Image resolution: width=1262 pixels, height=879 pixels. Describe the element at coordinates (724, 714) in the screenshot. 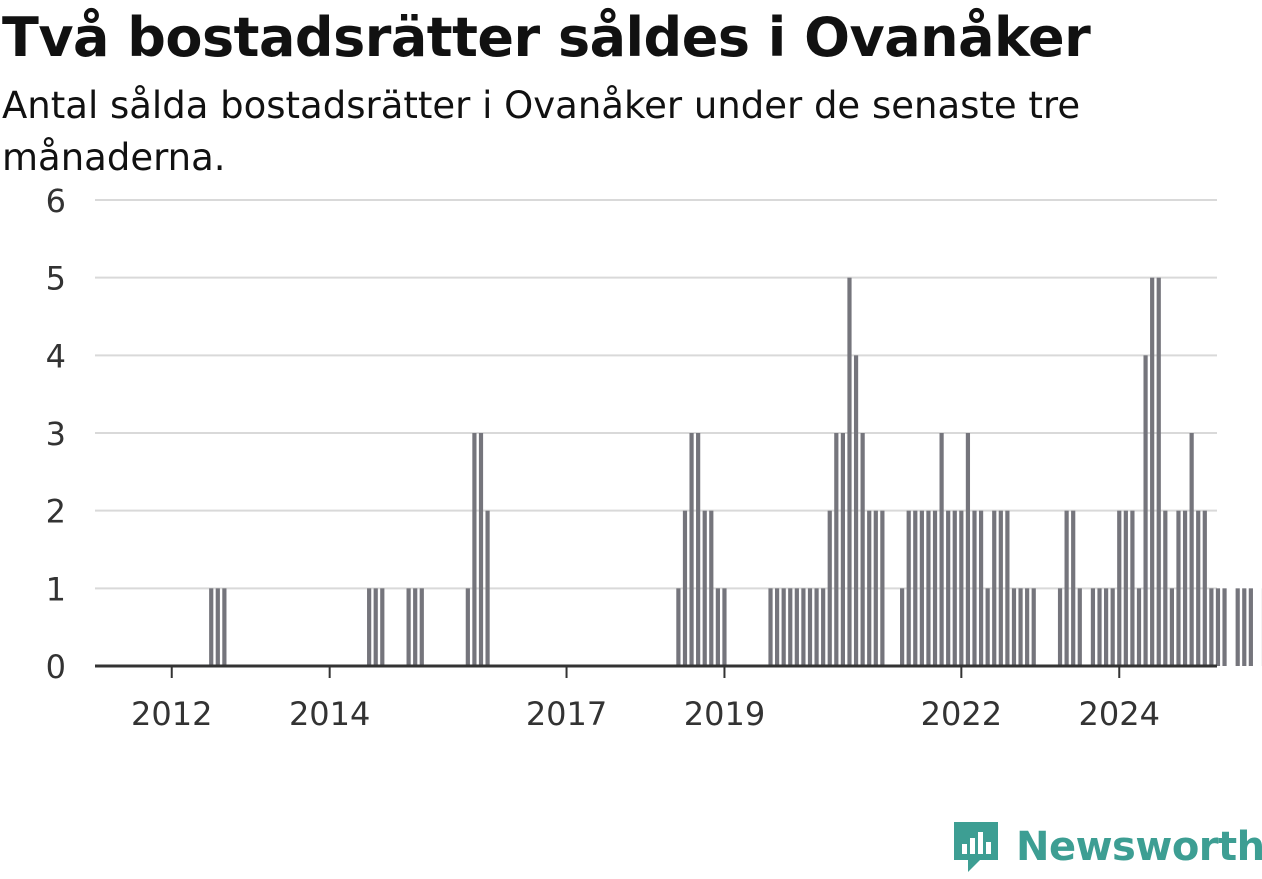

I see `x-tick-label: 2019` at that location.